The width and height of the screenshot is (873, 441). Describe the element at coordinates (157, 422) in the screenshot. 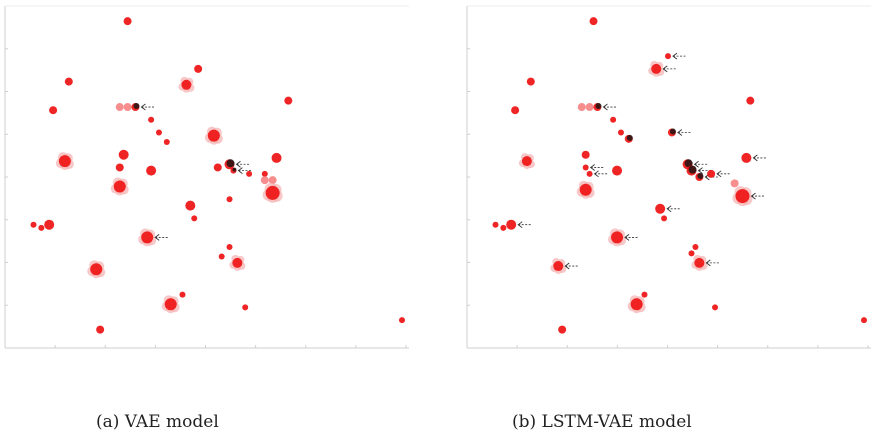

I see `caption-vae-model: (a) VAE model` at that location.